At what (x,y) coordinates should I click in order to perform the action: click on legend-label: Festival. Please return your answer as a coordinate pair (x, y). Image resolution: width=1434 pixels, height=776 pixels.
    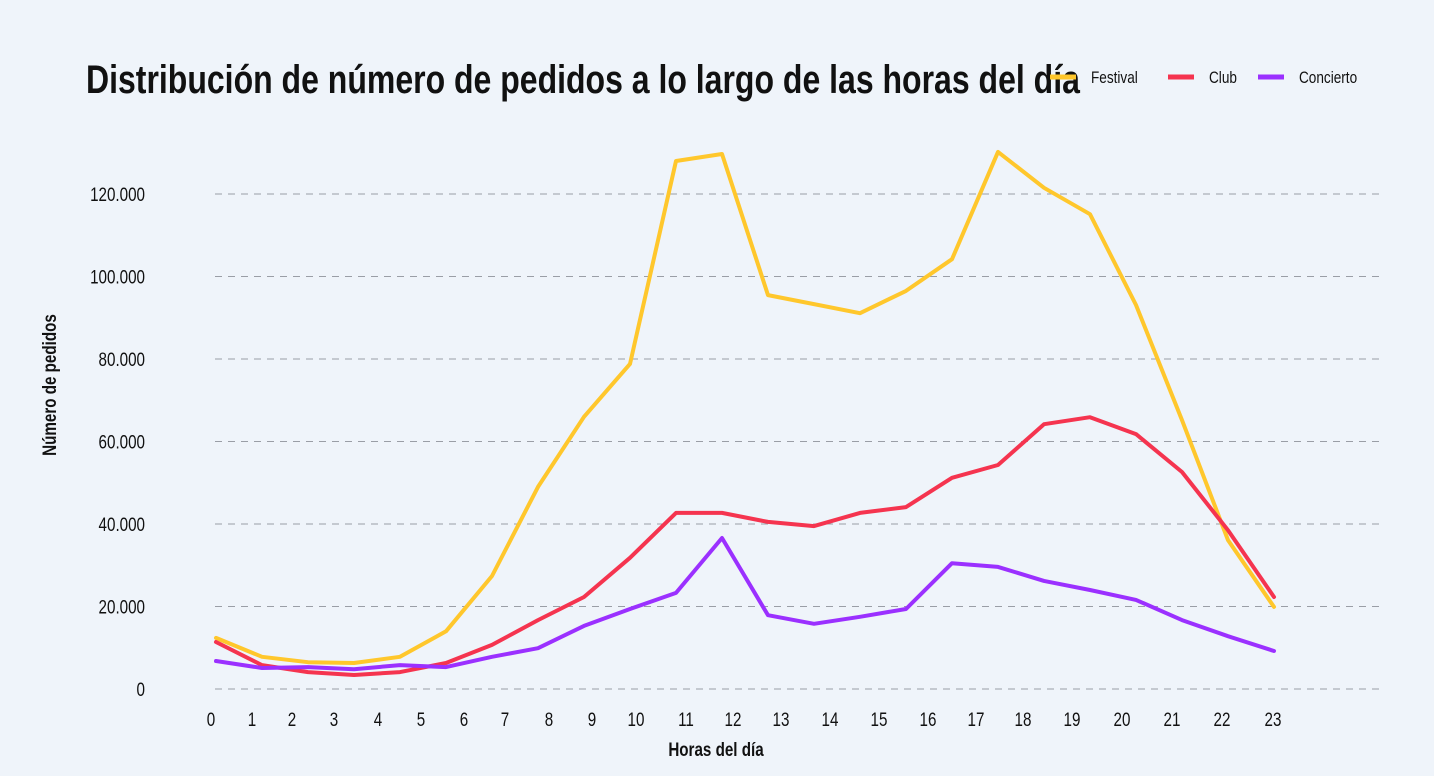
    Looking at the image, I should click on (1114, 78).